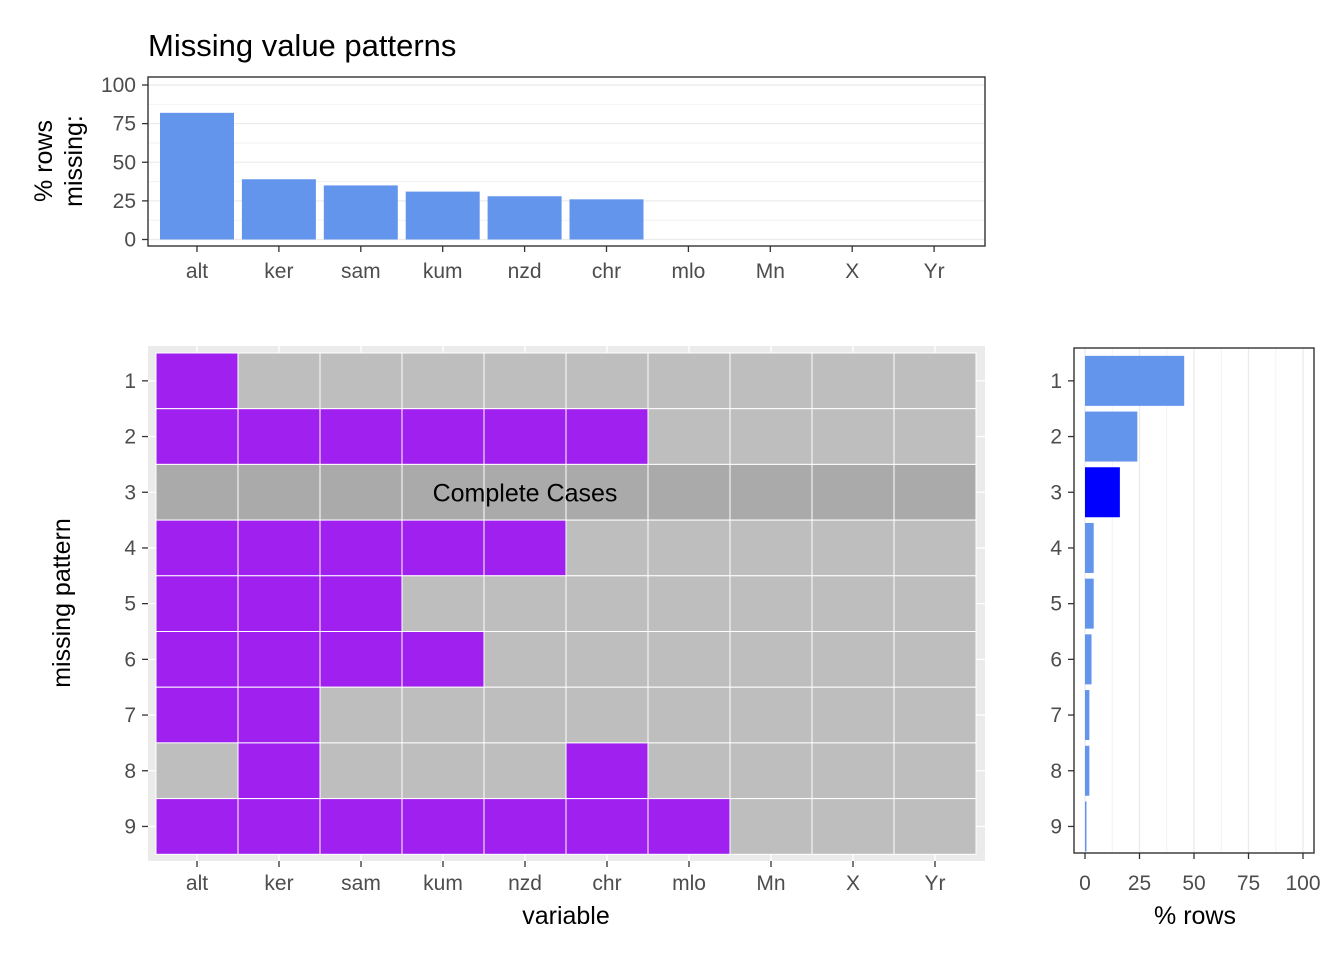 This screenshot has width=1344, height=960. What do you see at coordinates (1056, 604) in the screenshot?
I see `right-y-tick-label: 5` at bounding box center [1056, 604].